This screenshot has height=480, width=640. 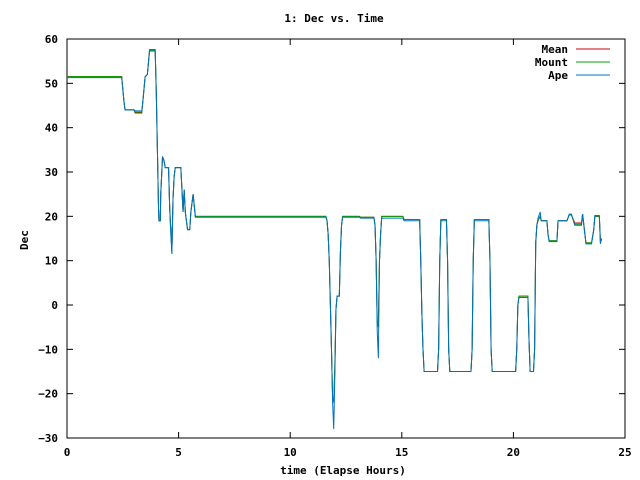 I want to click on y-tick-label: 60, so click(x=51, y=39).